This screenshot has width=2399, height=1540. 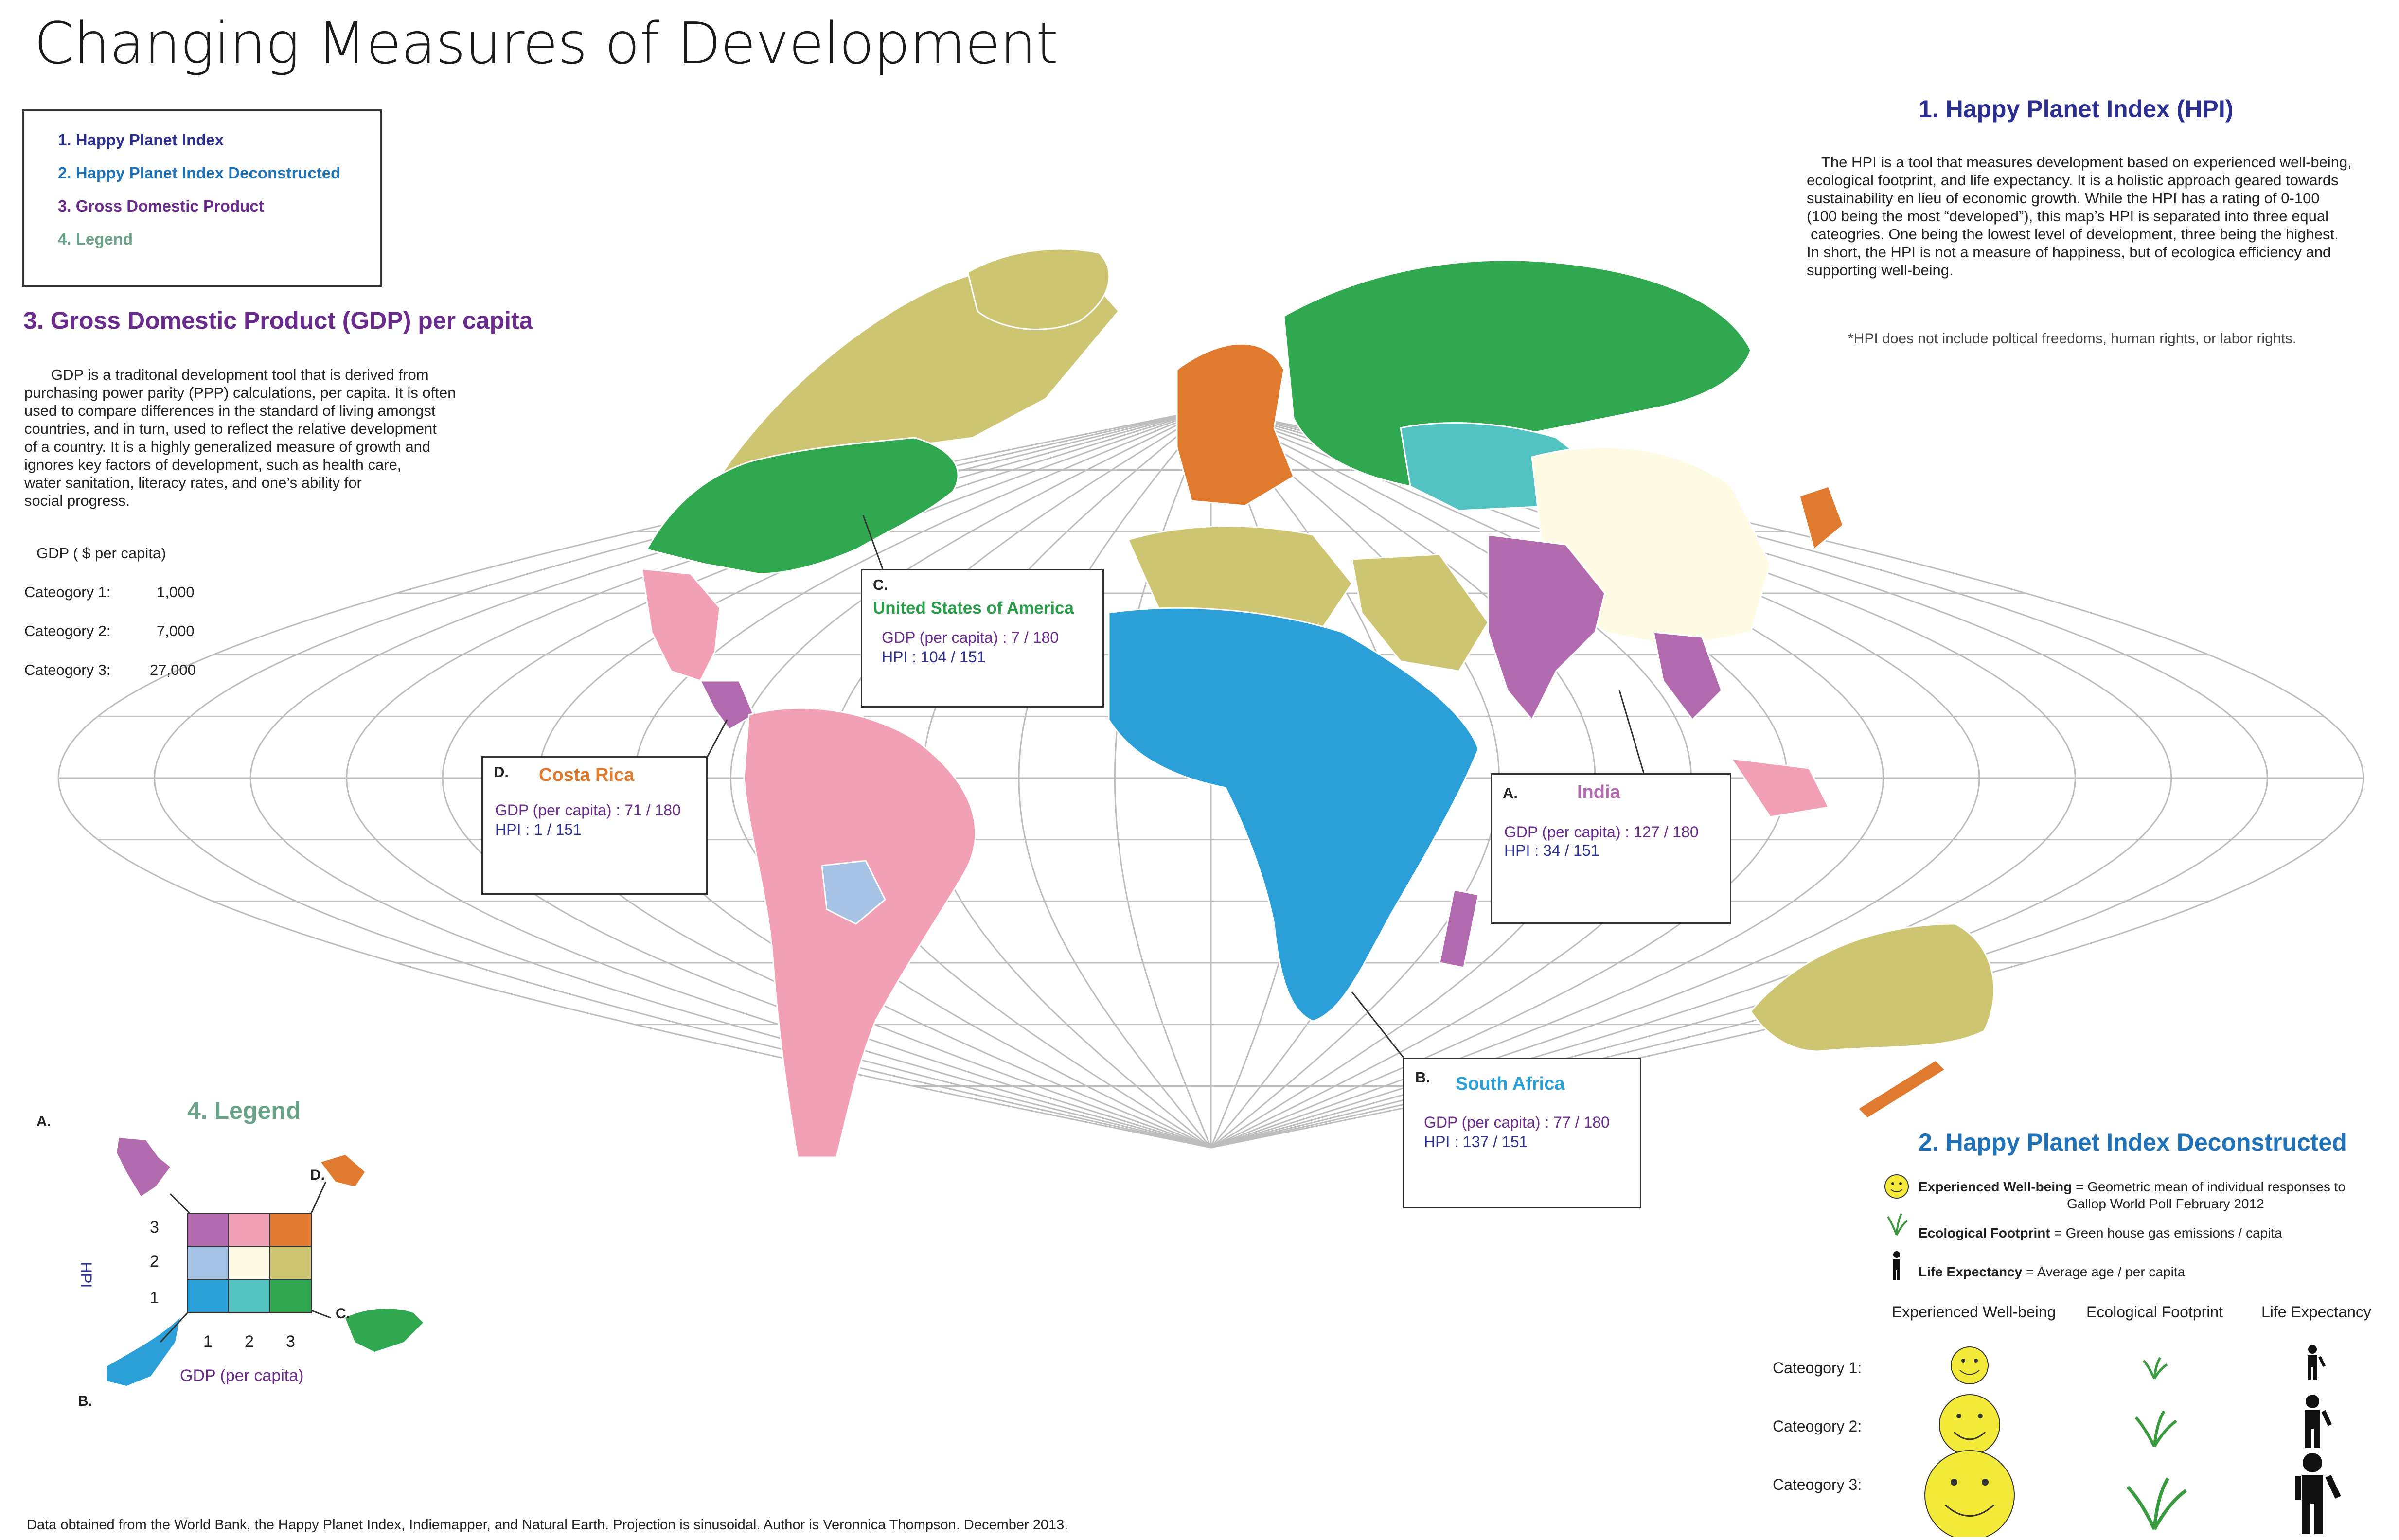 What do you see at coordinates (176, 592) in the screenshot?
I see `gdp-category-value: 1,000` at bounding box center [176, 592].